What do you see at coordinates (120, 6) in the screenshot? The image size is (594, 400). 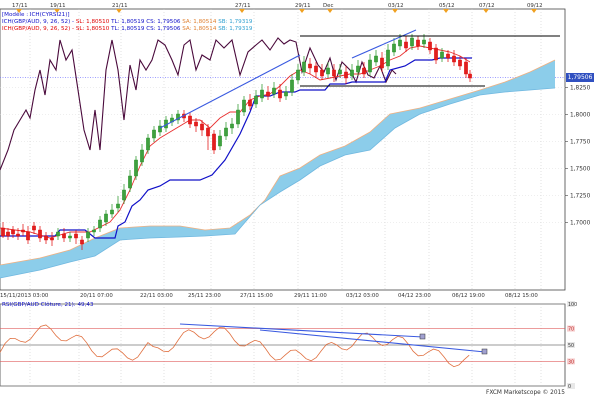 I see `top-date-label: 21/11` at bounding box center [120, 6].